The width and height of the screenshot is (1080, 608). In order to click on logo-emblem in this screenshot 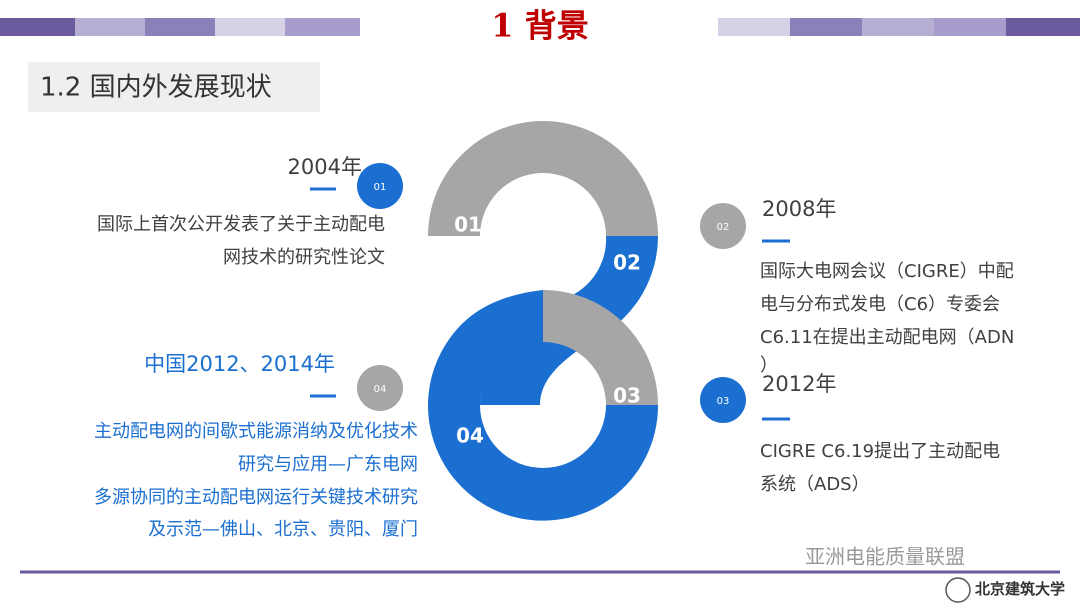, I will do `click(958, 590)`.